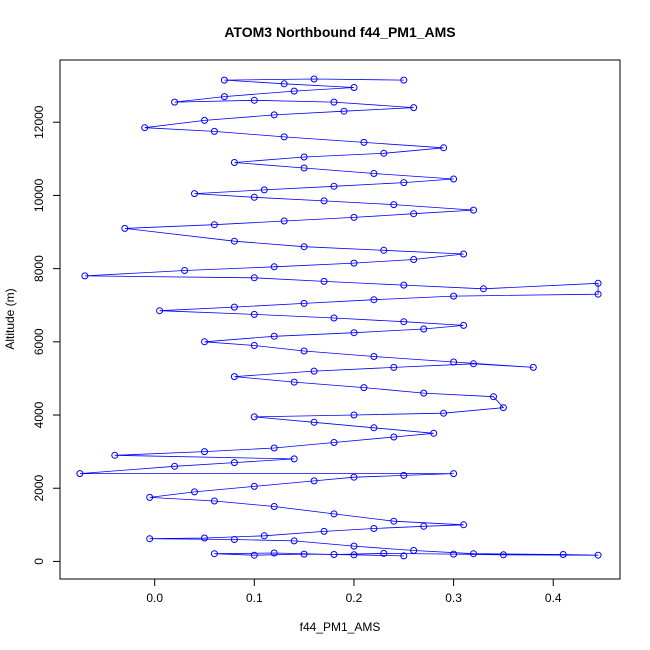  Describe the element at coordinates (39, 341) in the screenshot. I see `y-tick-label: 6000` at that location.